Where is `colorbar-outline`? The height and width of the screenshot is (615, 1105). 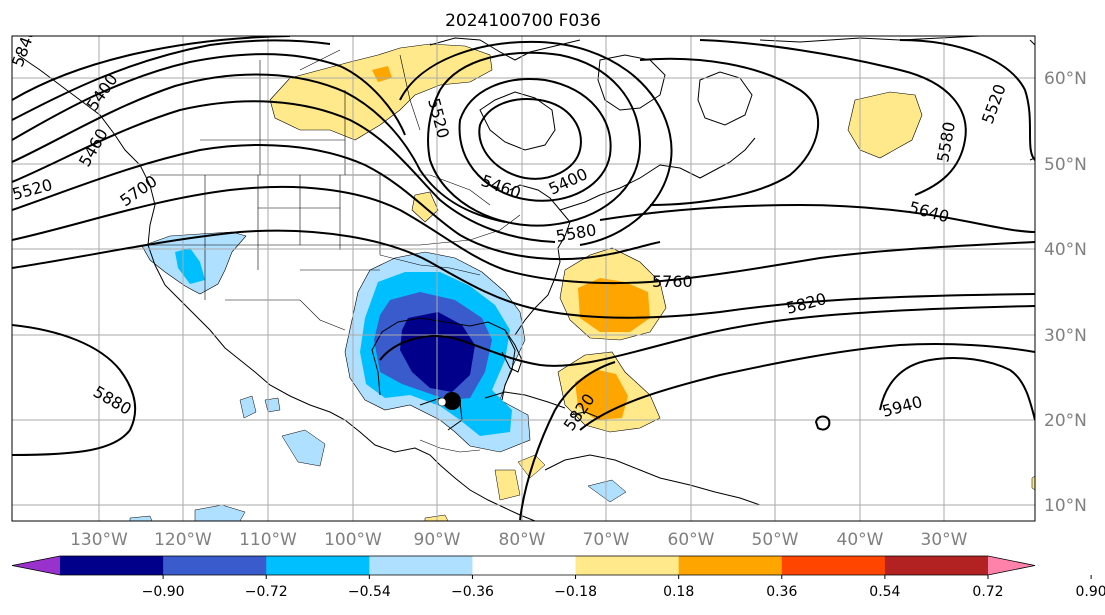 colorbar-outline is located at coordinates (523, 565).